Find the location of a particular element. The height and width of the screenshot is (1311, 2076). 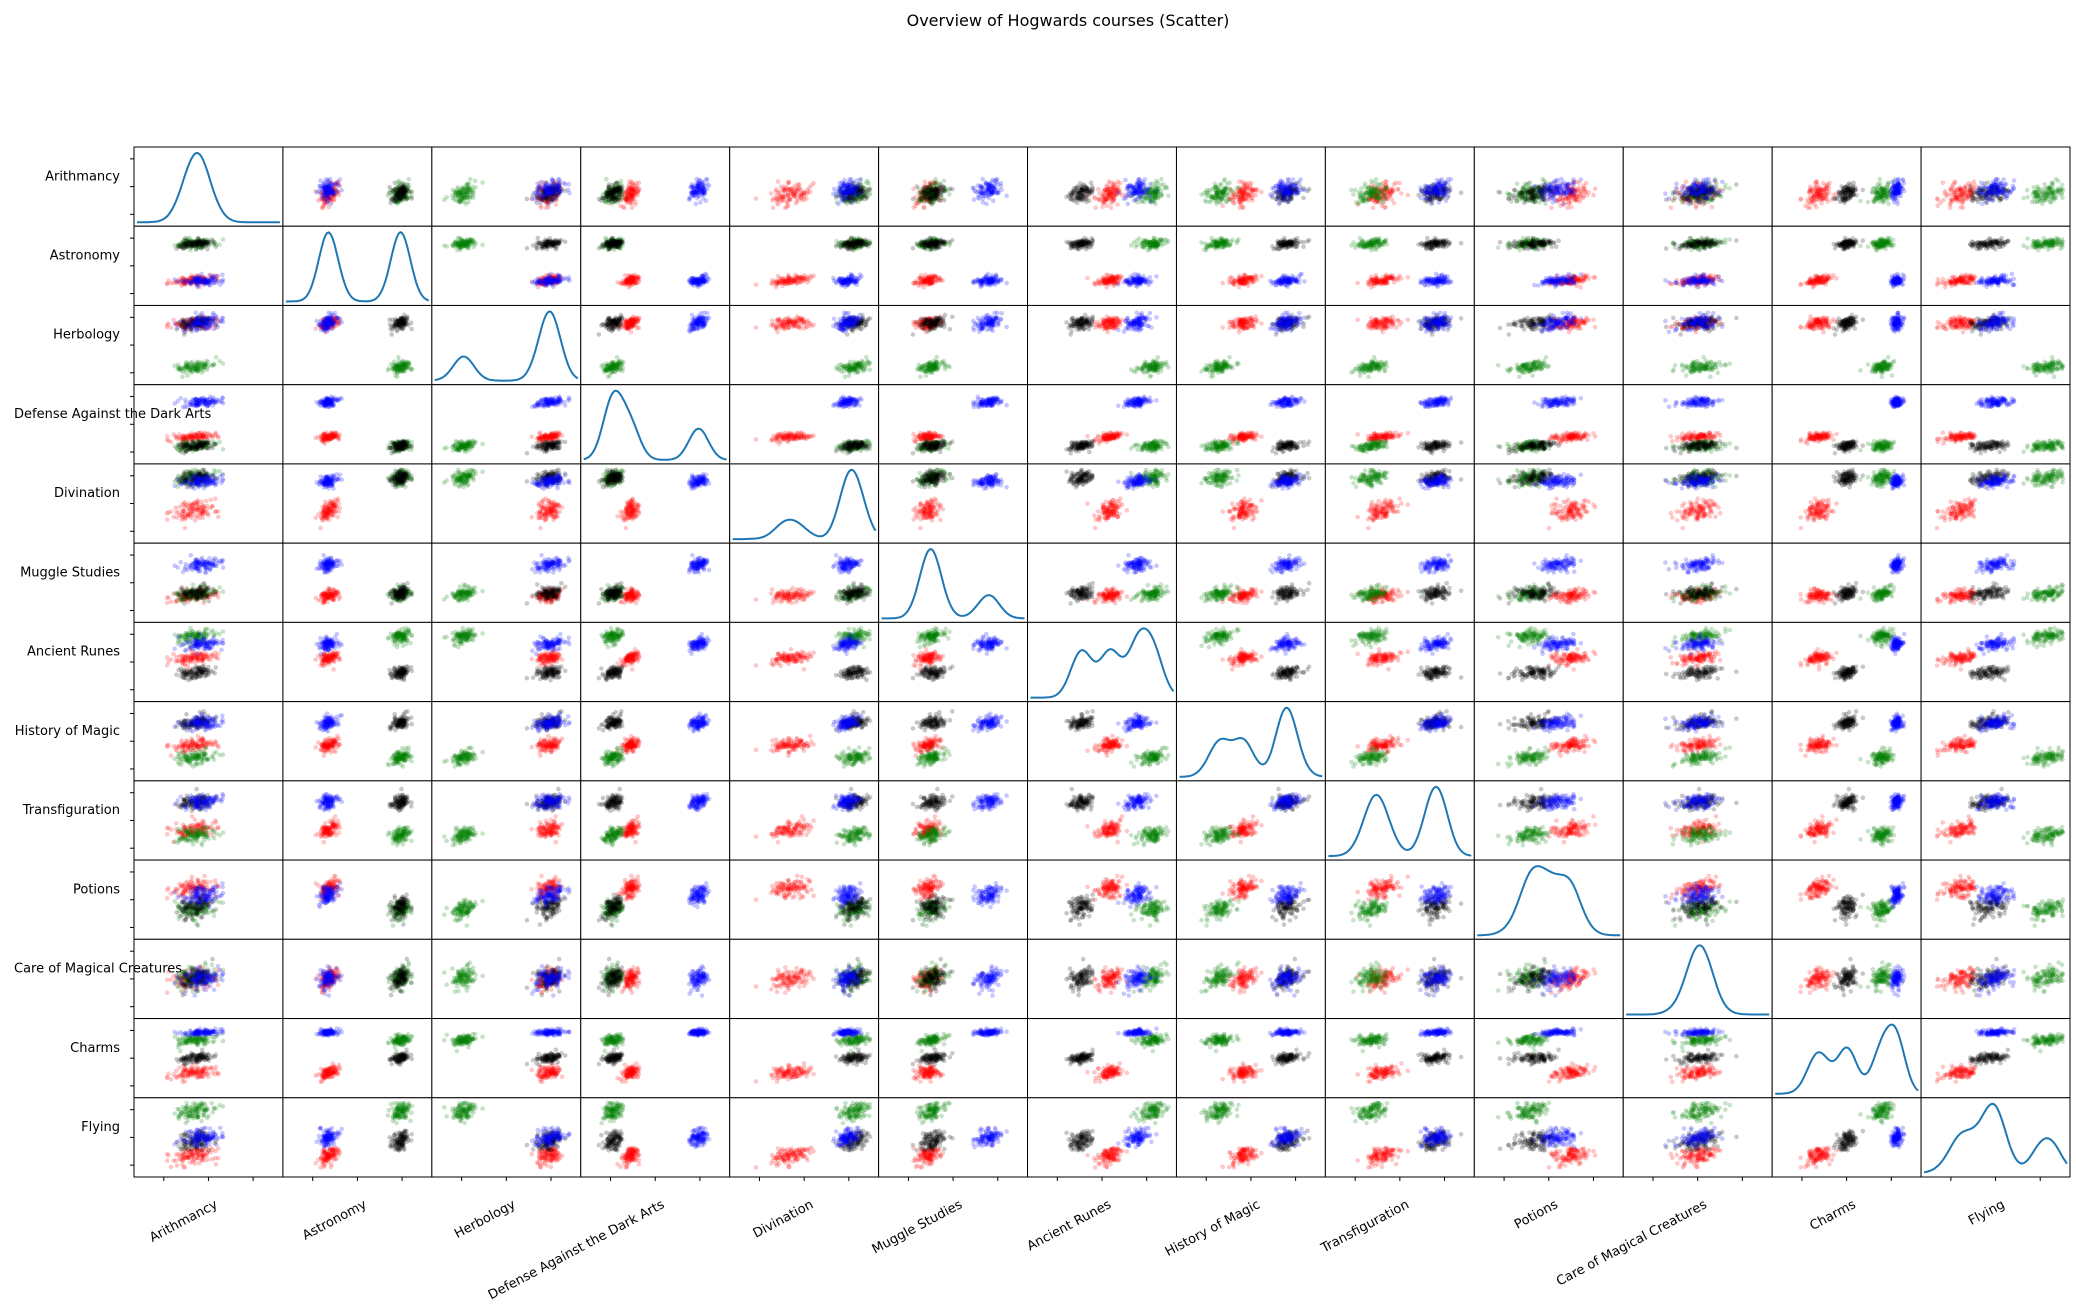

cell-frame is located at coordinates (208, 186).